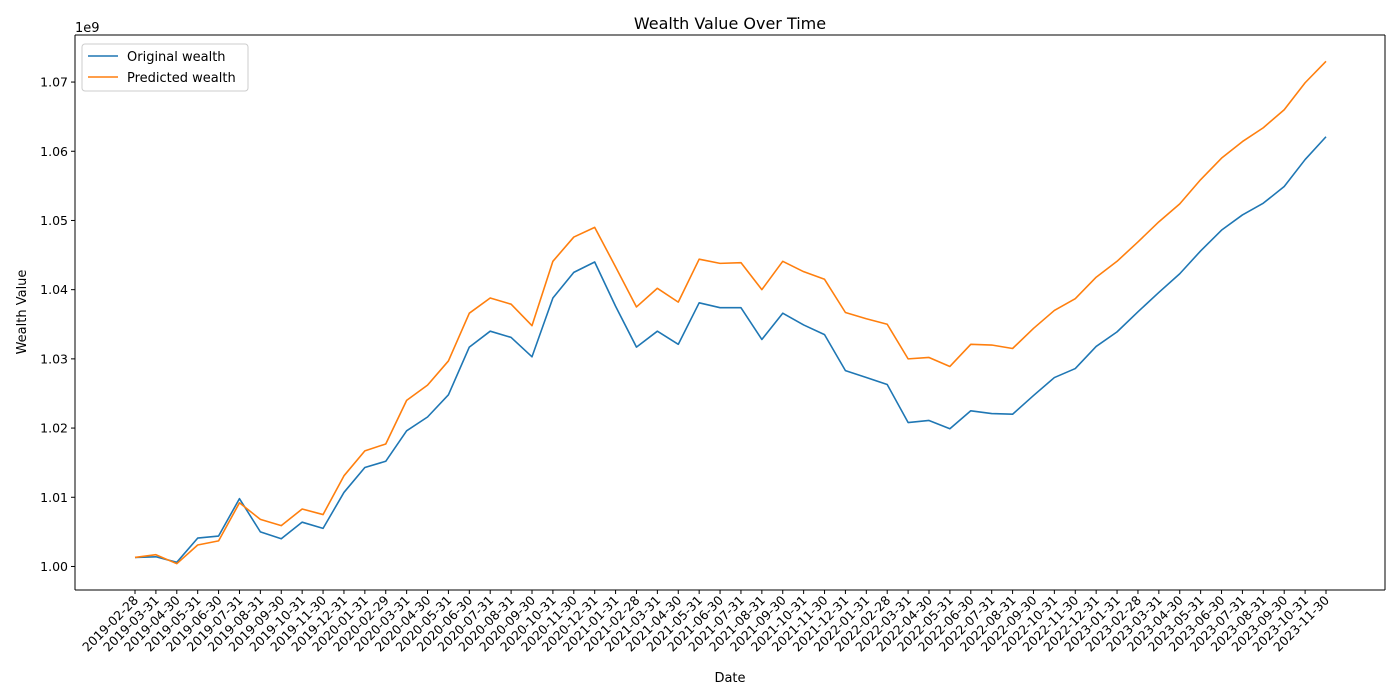 The height and width of the screenshot is (700, 1400). Describe the element at coordinates (87, 28) in the screenshot. I see `y-offset-label: 1e9` at that location.